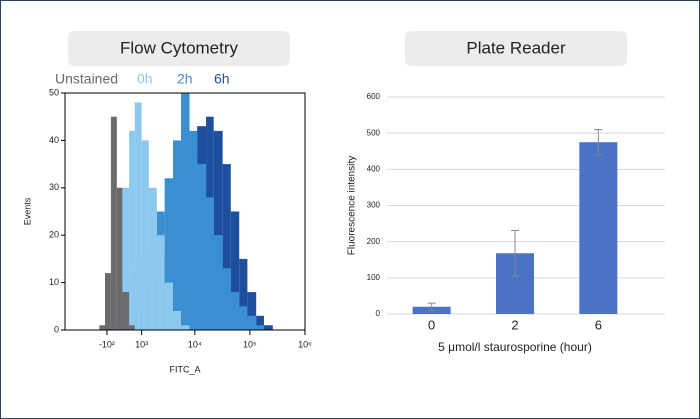 The height and width of the screenshot is (419, 700). I want to click on y-tick-label: 300, so click(374, 205).